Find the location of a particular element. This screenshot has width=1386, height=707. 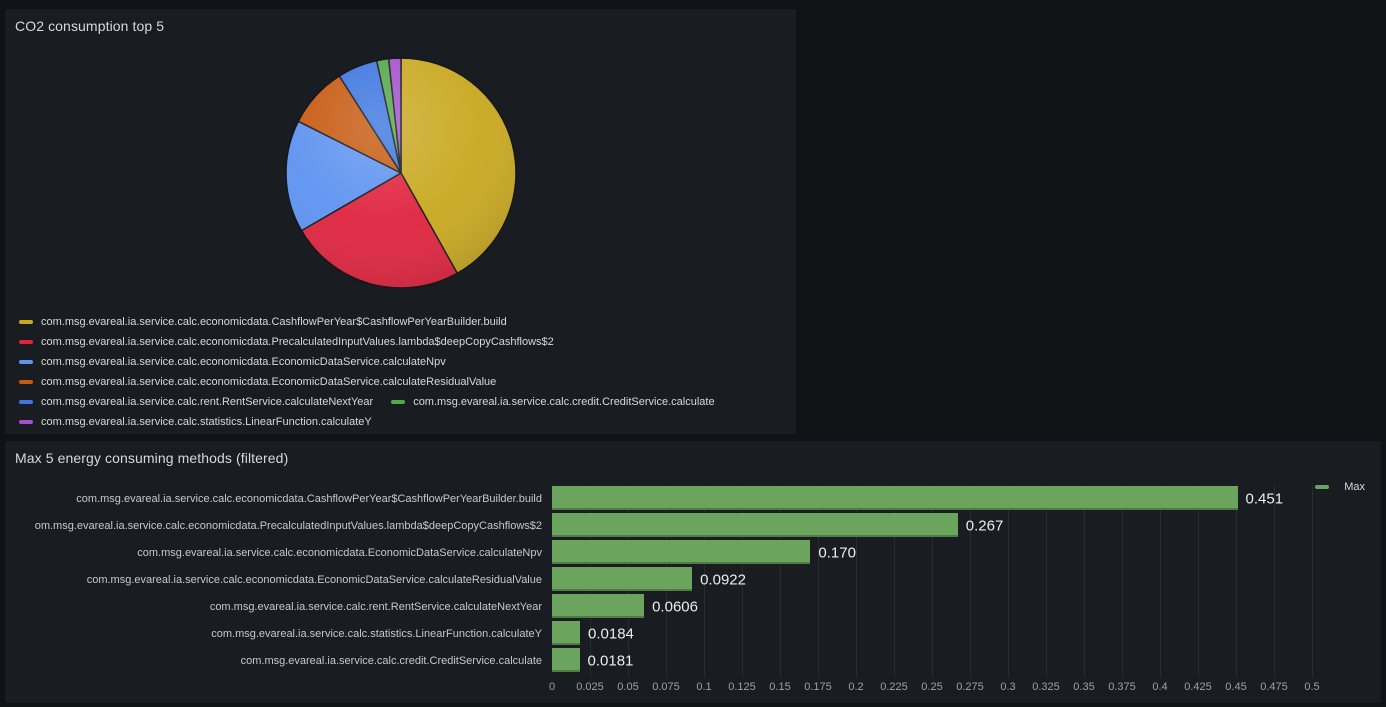

x-tick-label: 0.05 is located at coordinates (628, 687).